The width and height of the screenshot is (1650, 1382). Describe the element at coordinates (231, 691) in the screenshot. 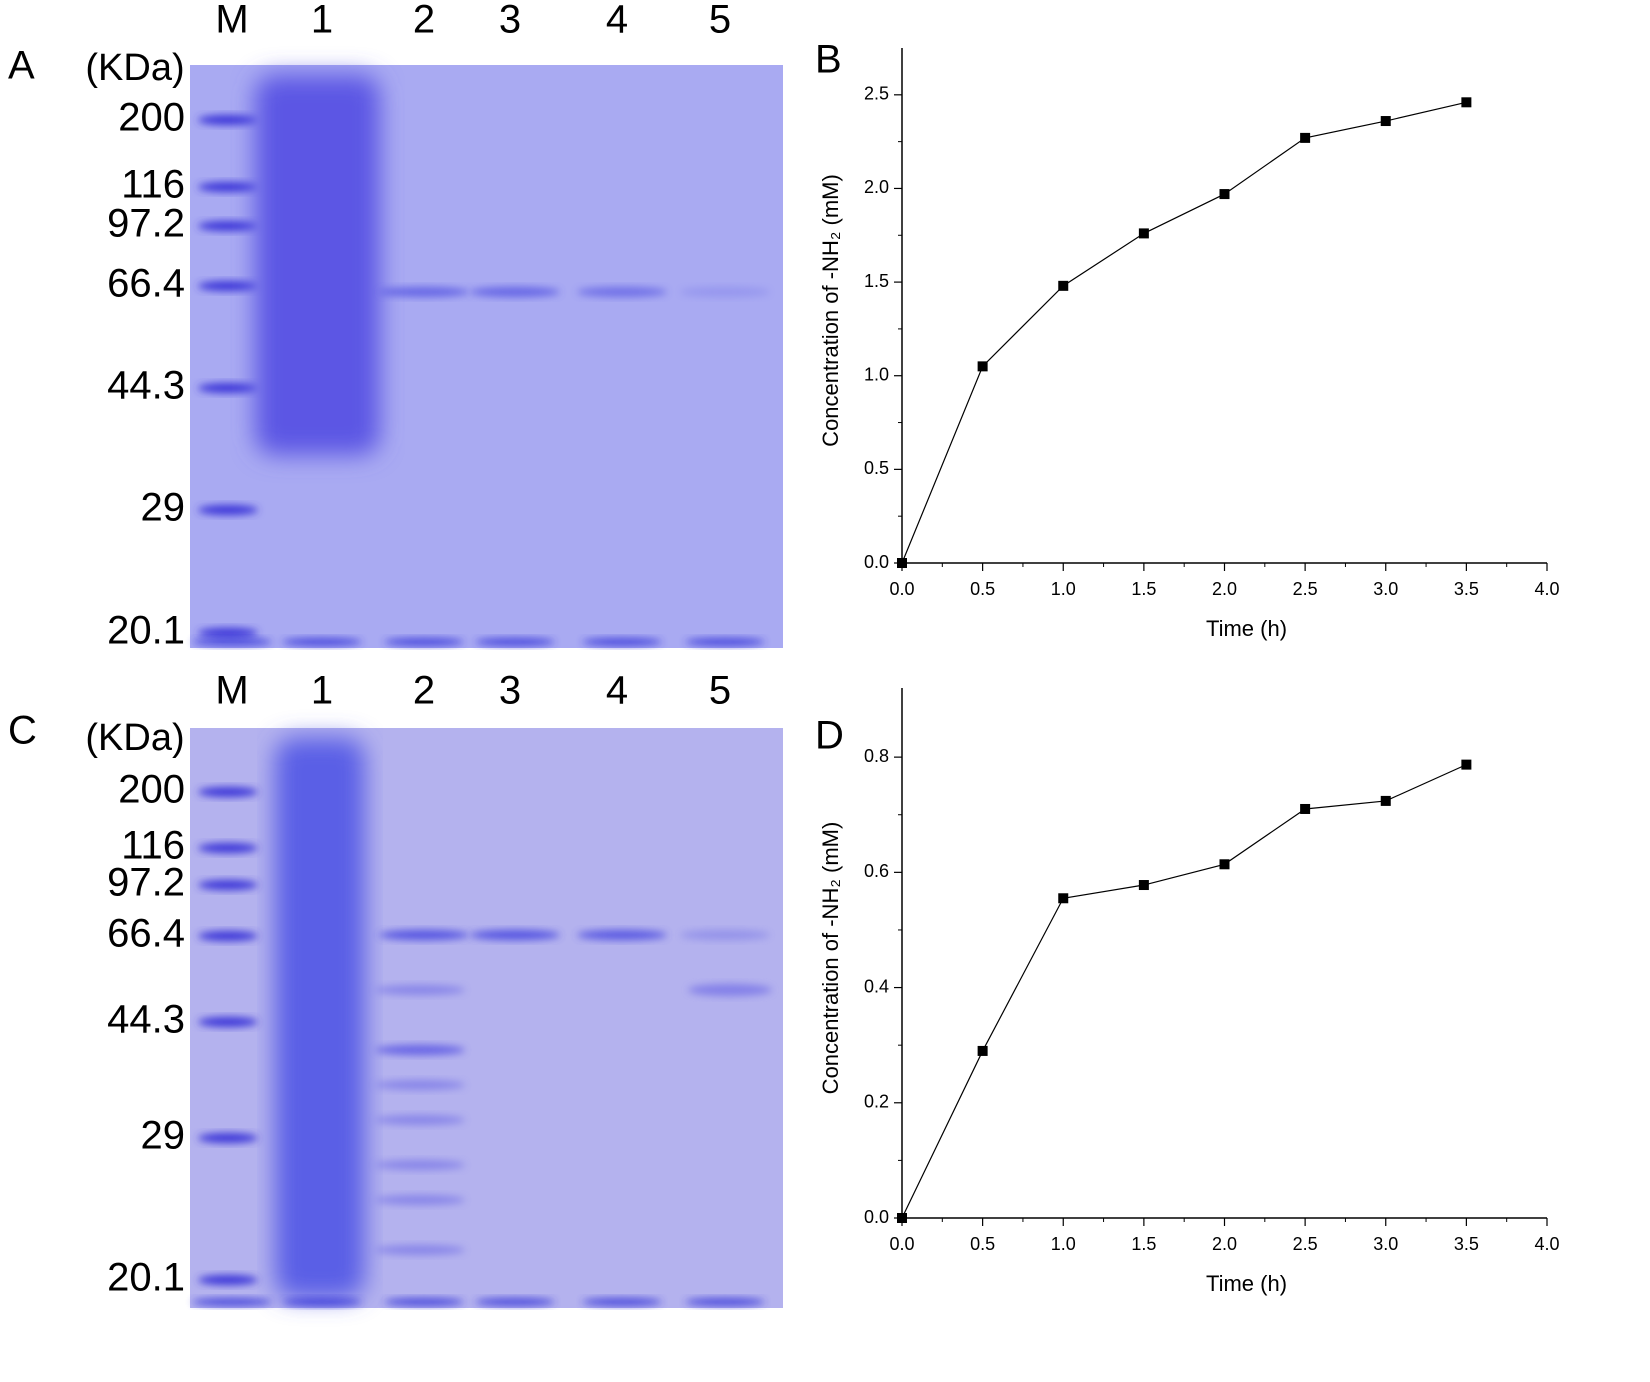

I see `lane-label: M` at that location.